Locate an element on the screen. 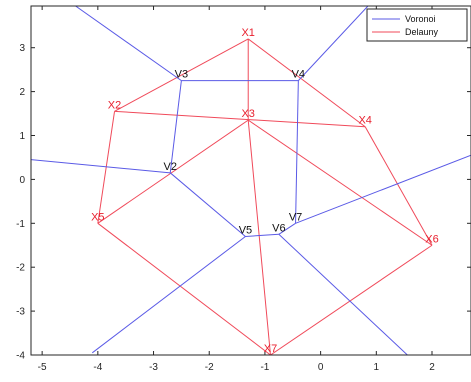 The image size is (471, 382). y-tick-label: -1 is located at coordinates (20, 224).